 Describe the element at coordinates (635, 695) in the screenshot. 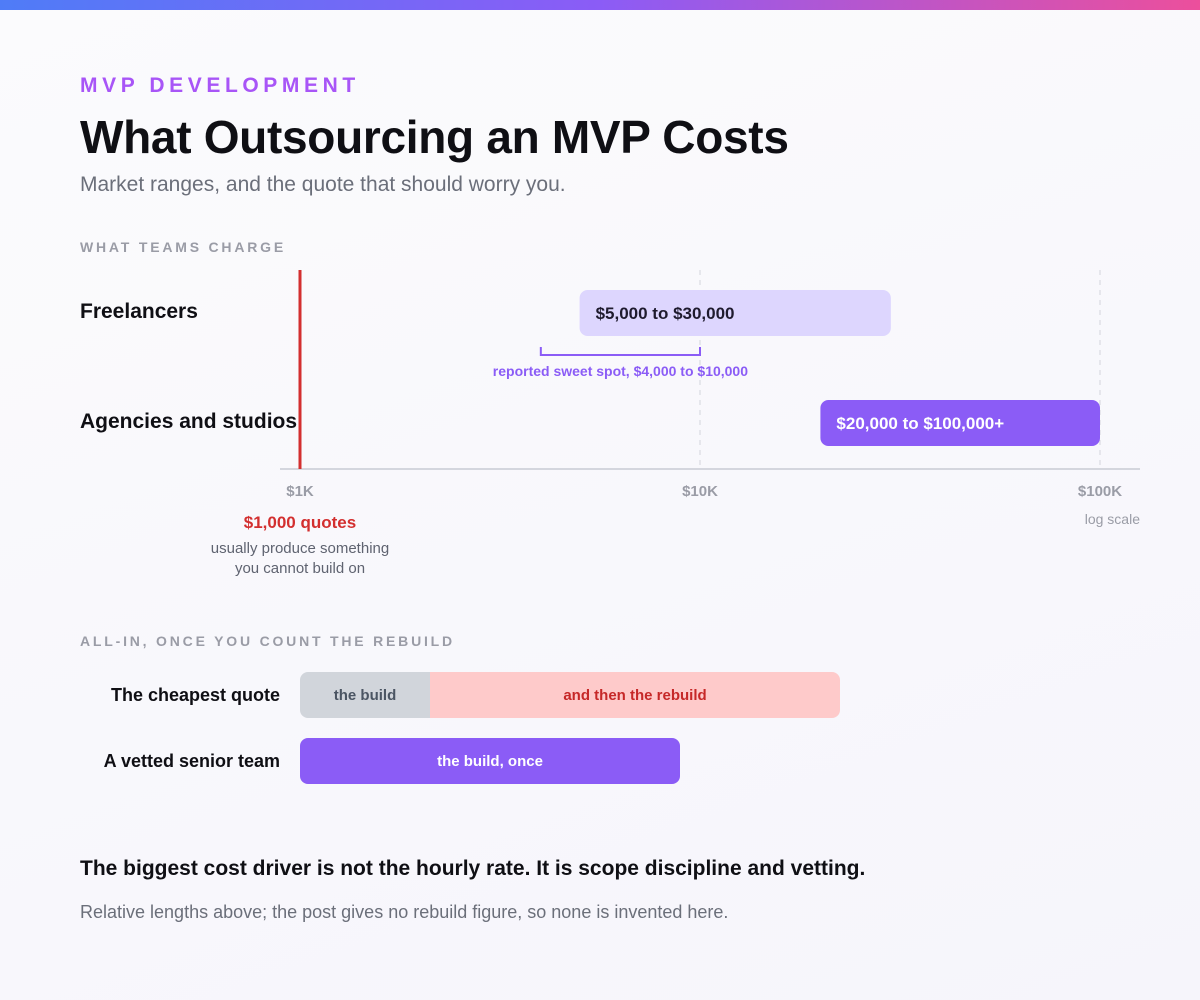

I see `segment-rebuild: and then the rebuild` at that location.